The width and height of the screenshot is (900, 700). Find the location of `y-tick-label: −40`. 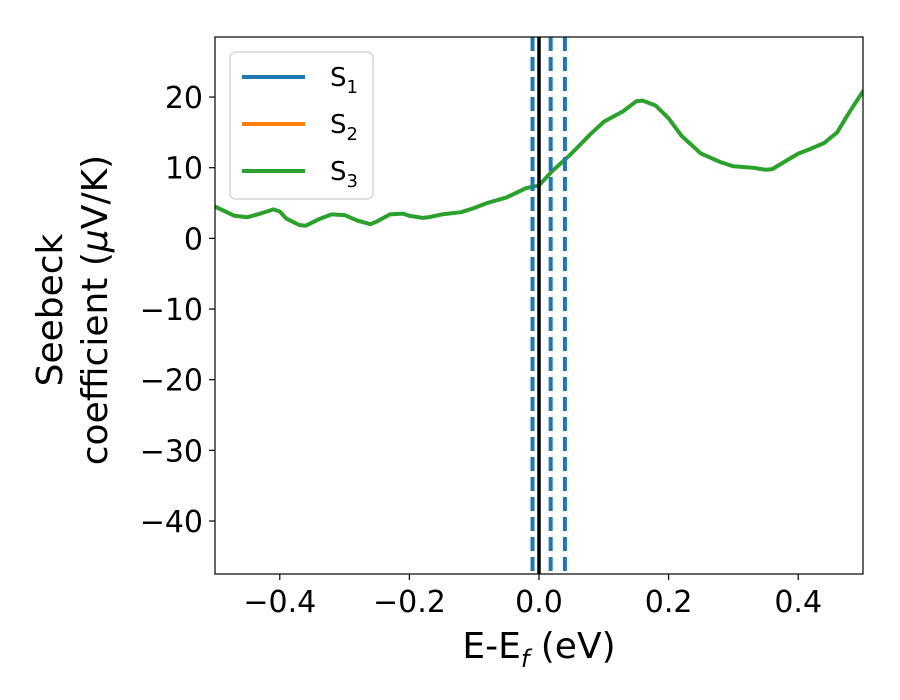

y-tick-label: −40 is located at coordinates (171, 522).